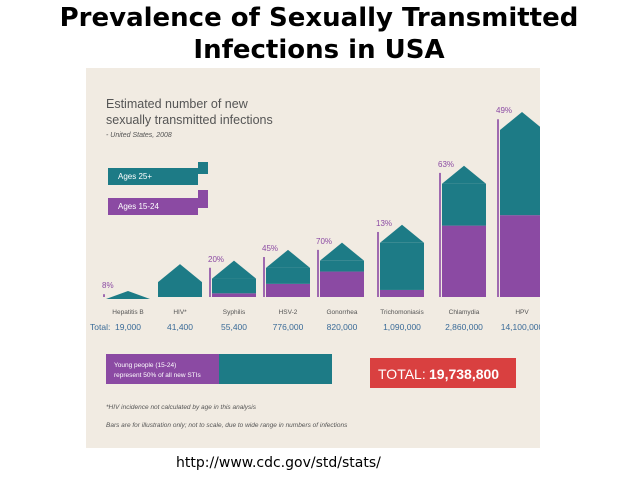 The image size is (638, 479). I want to click on total-box-background, so click(443, 373).